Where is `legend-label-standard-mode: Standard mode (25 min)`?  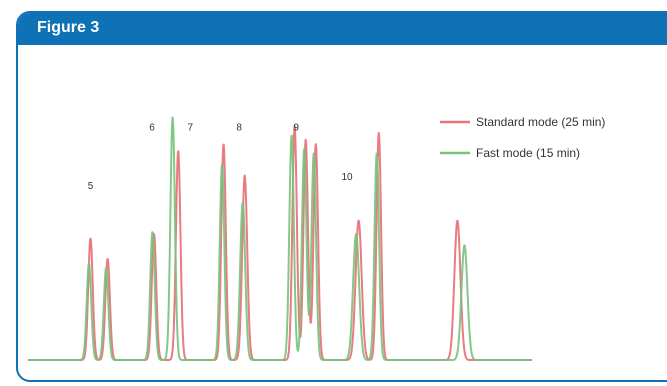
legend-label-standard-mode: Standard mode (25 min) is located at coordinates (540, 122).